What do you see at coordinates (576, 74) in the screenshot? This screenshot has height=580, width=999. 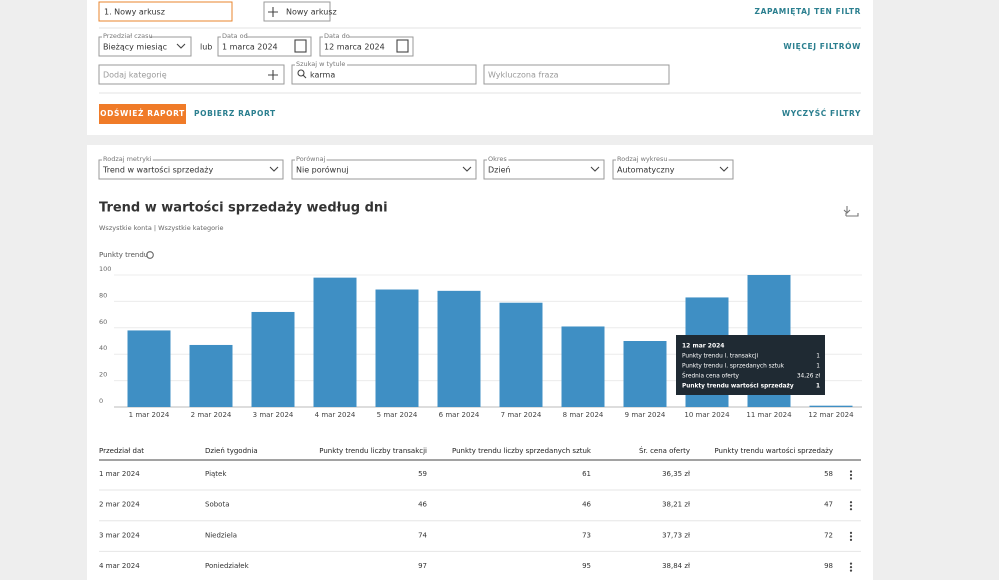 I see `excluded-input` at bounding box center [576, 74].